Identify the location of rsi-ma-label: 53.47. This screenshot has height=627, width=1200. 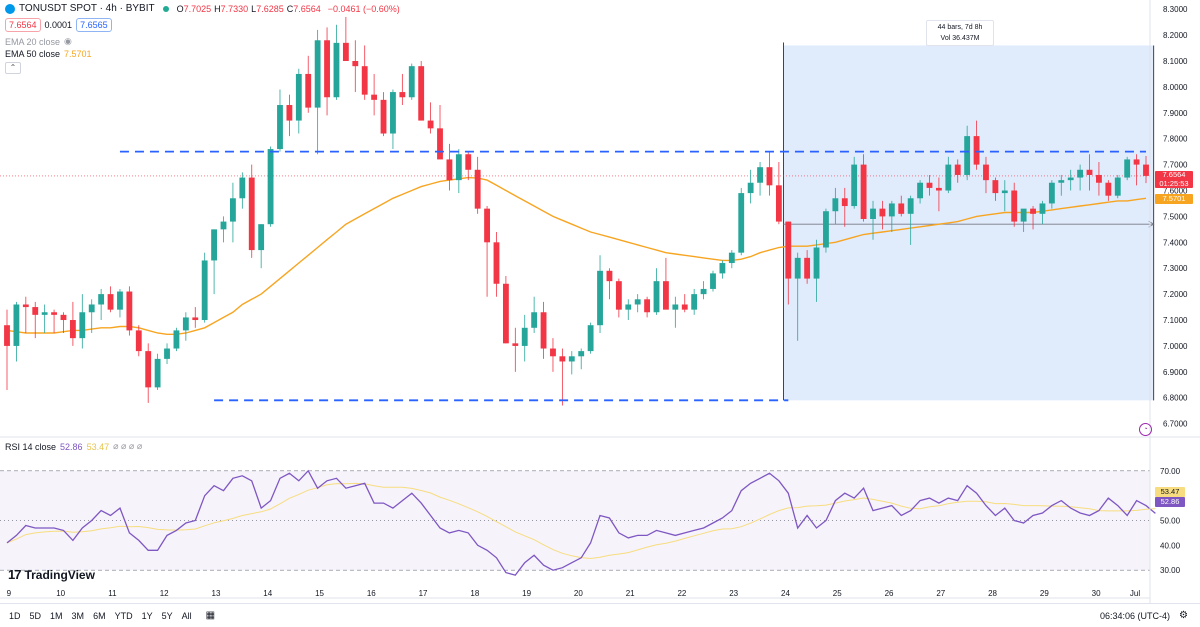
(1170, 492).